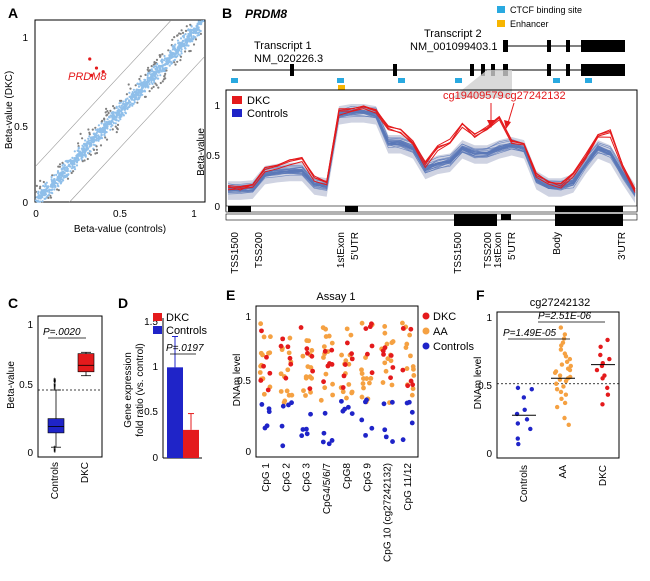  I want to click on b-probe1-label: cg19409579, so click(473, 96).